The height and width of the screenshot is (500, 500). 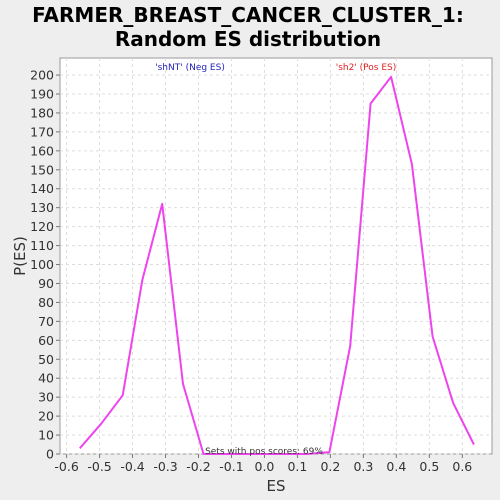 What do you see at coordinates (46, 416) in the screenshot?
I see `y-tick-label: 20` at bounding box center [46, 416].